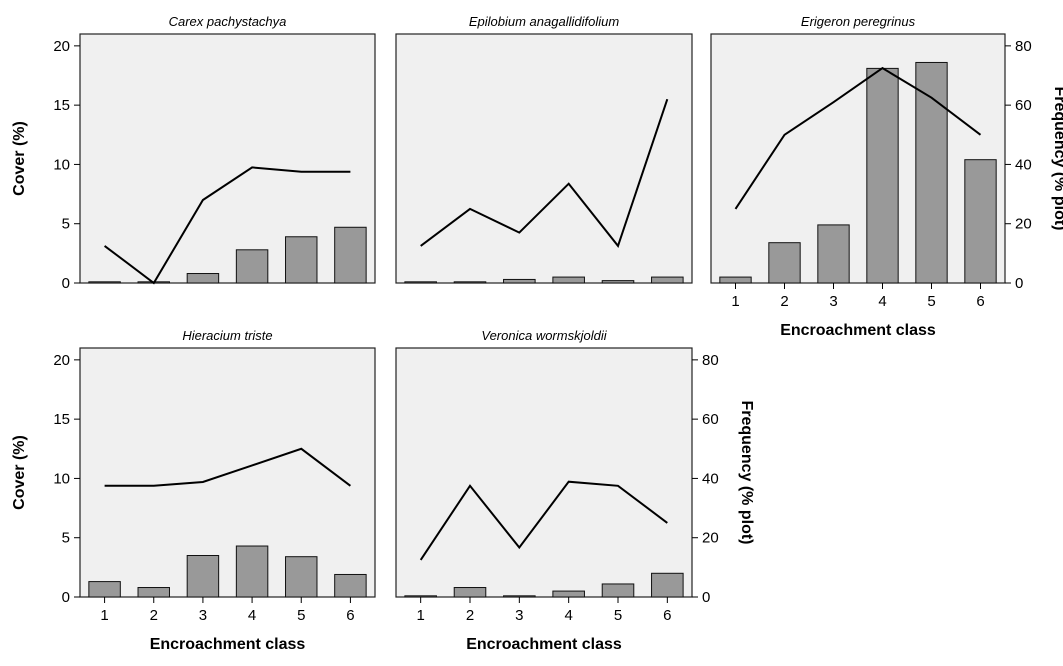 This screenshot has height=666, width=1063. Describe the element at coordinates (544, 644) in the screenshot. I see `panel-5-x-axis-label: Encroachment class` at that location.